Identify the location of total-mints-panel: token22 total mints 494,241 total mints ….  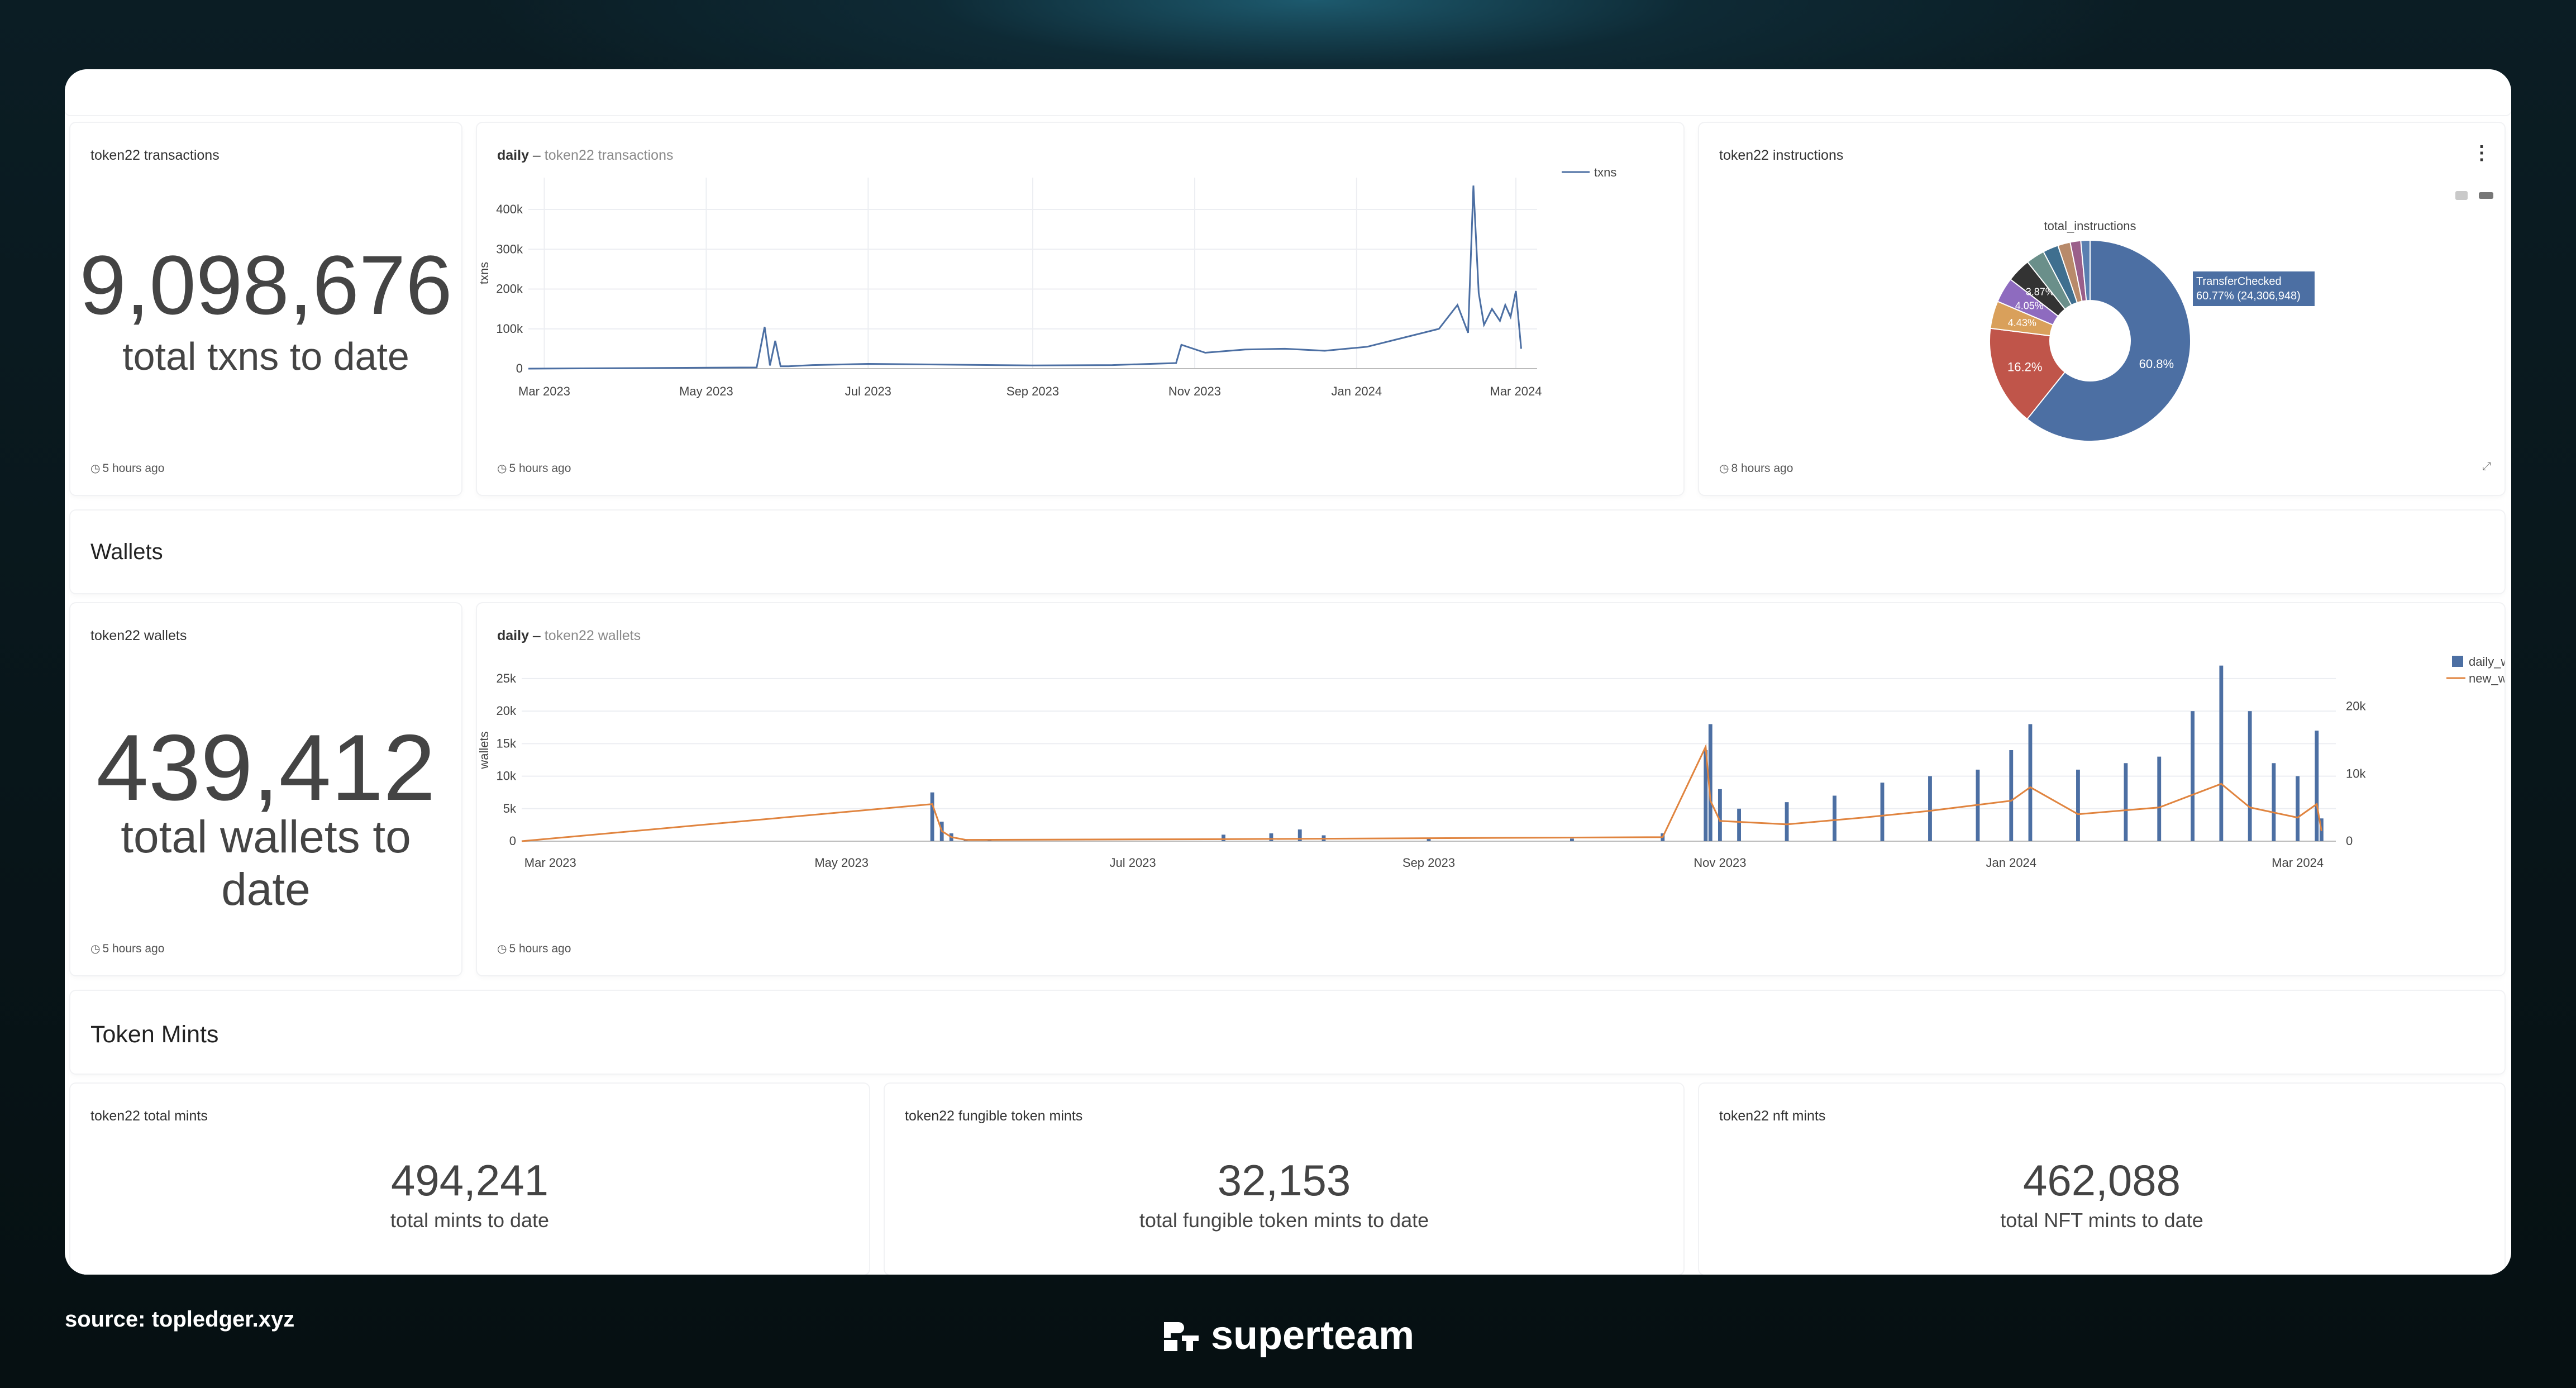
(470, 1179).